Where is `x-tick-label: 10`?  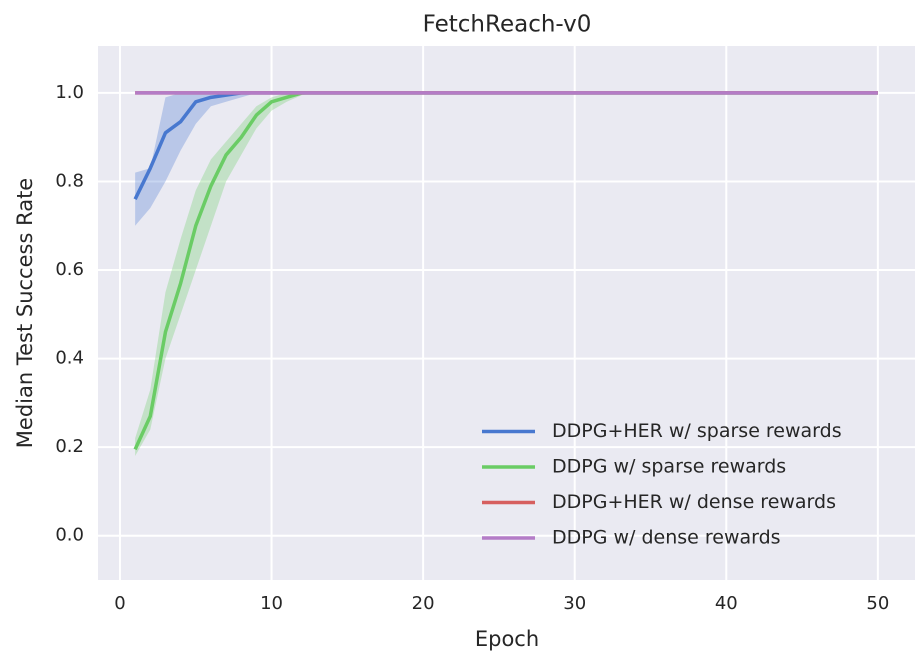
x-tick-label: 10 is located at coordinates (271, 603).